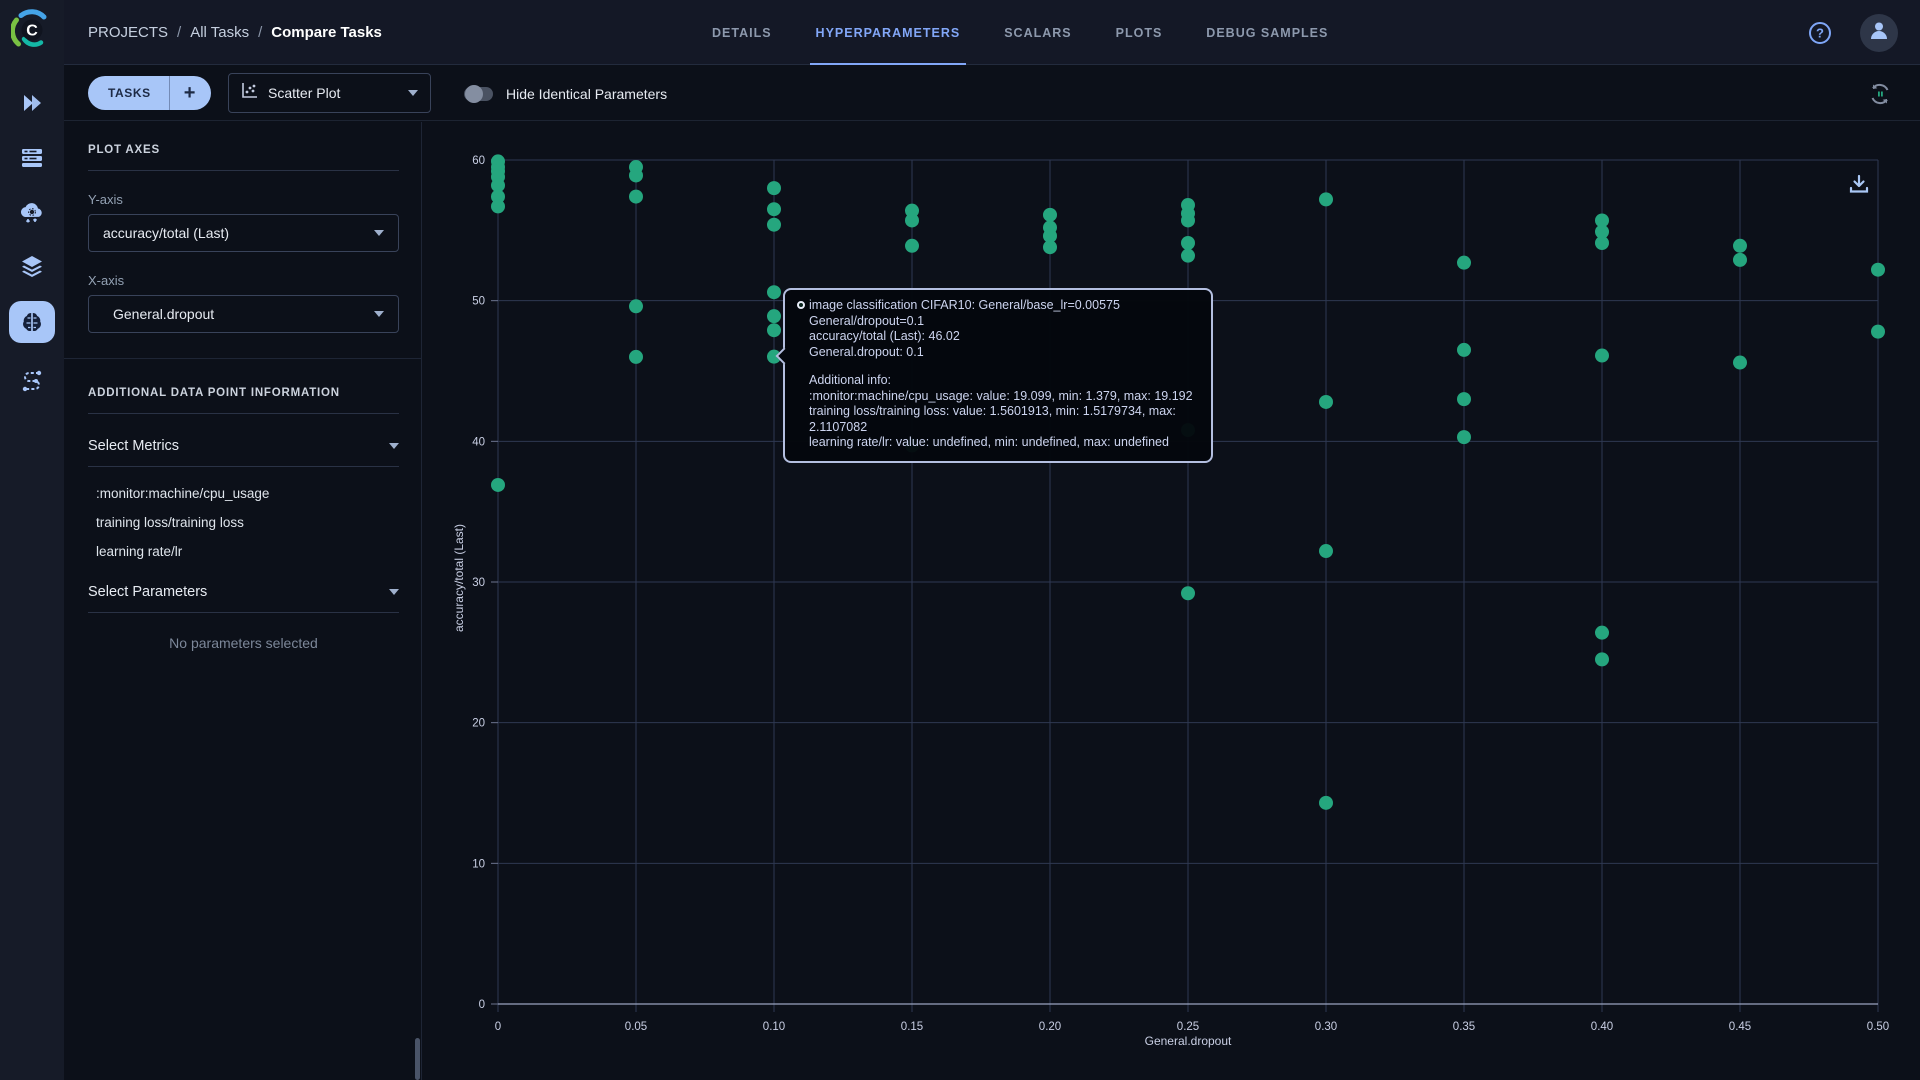 The width and height of the screenshot is (1920, 1080). I want to click on metric-item: learning rate/lr, so click(139, 551).